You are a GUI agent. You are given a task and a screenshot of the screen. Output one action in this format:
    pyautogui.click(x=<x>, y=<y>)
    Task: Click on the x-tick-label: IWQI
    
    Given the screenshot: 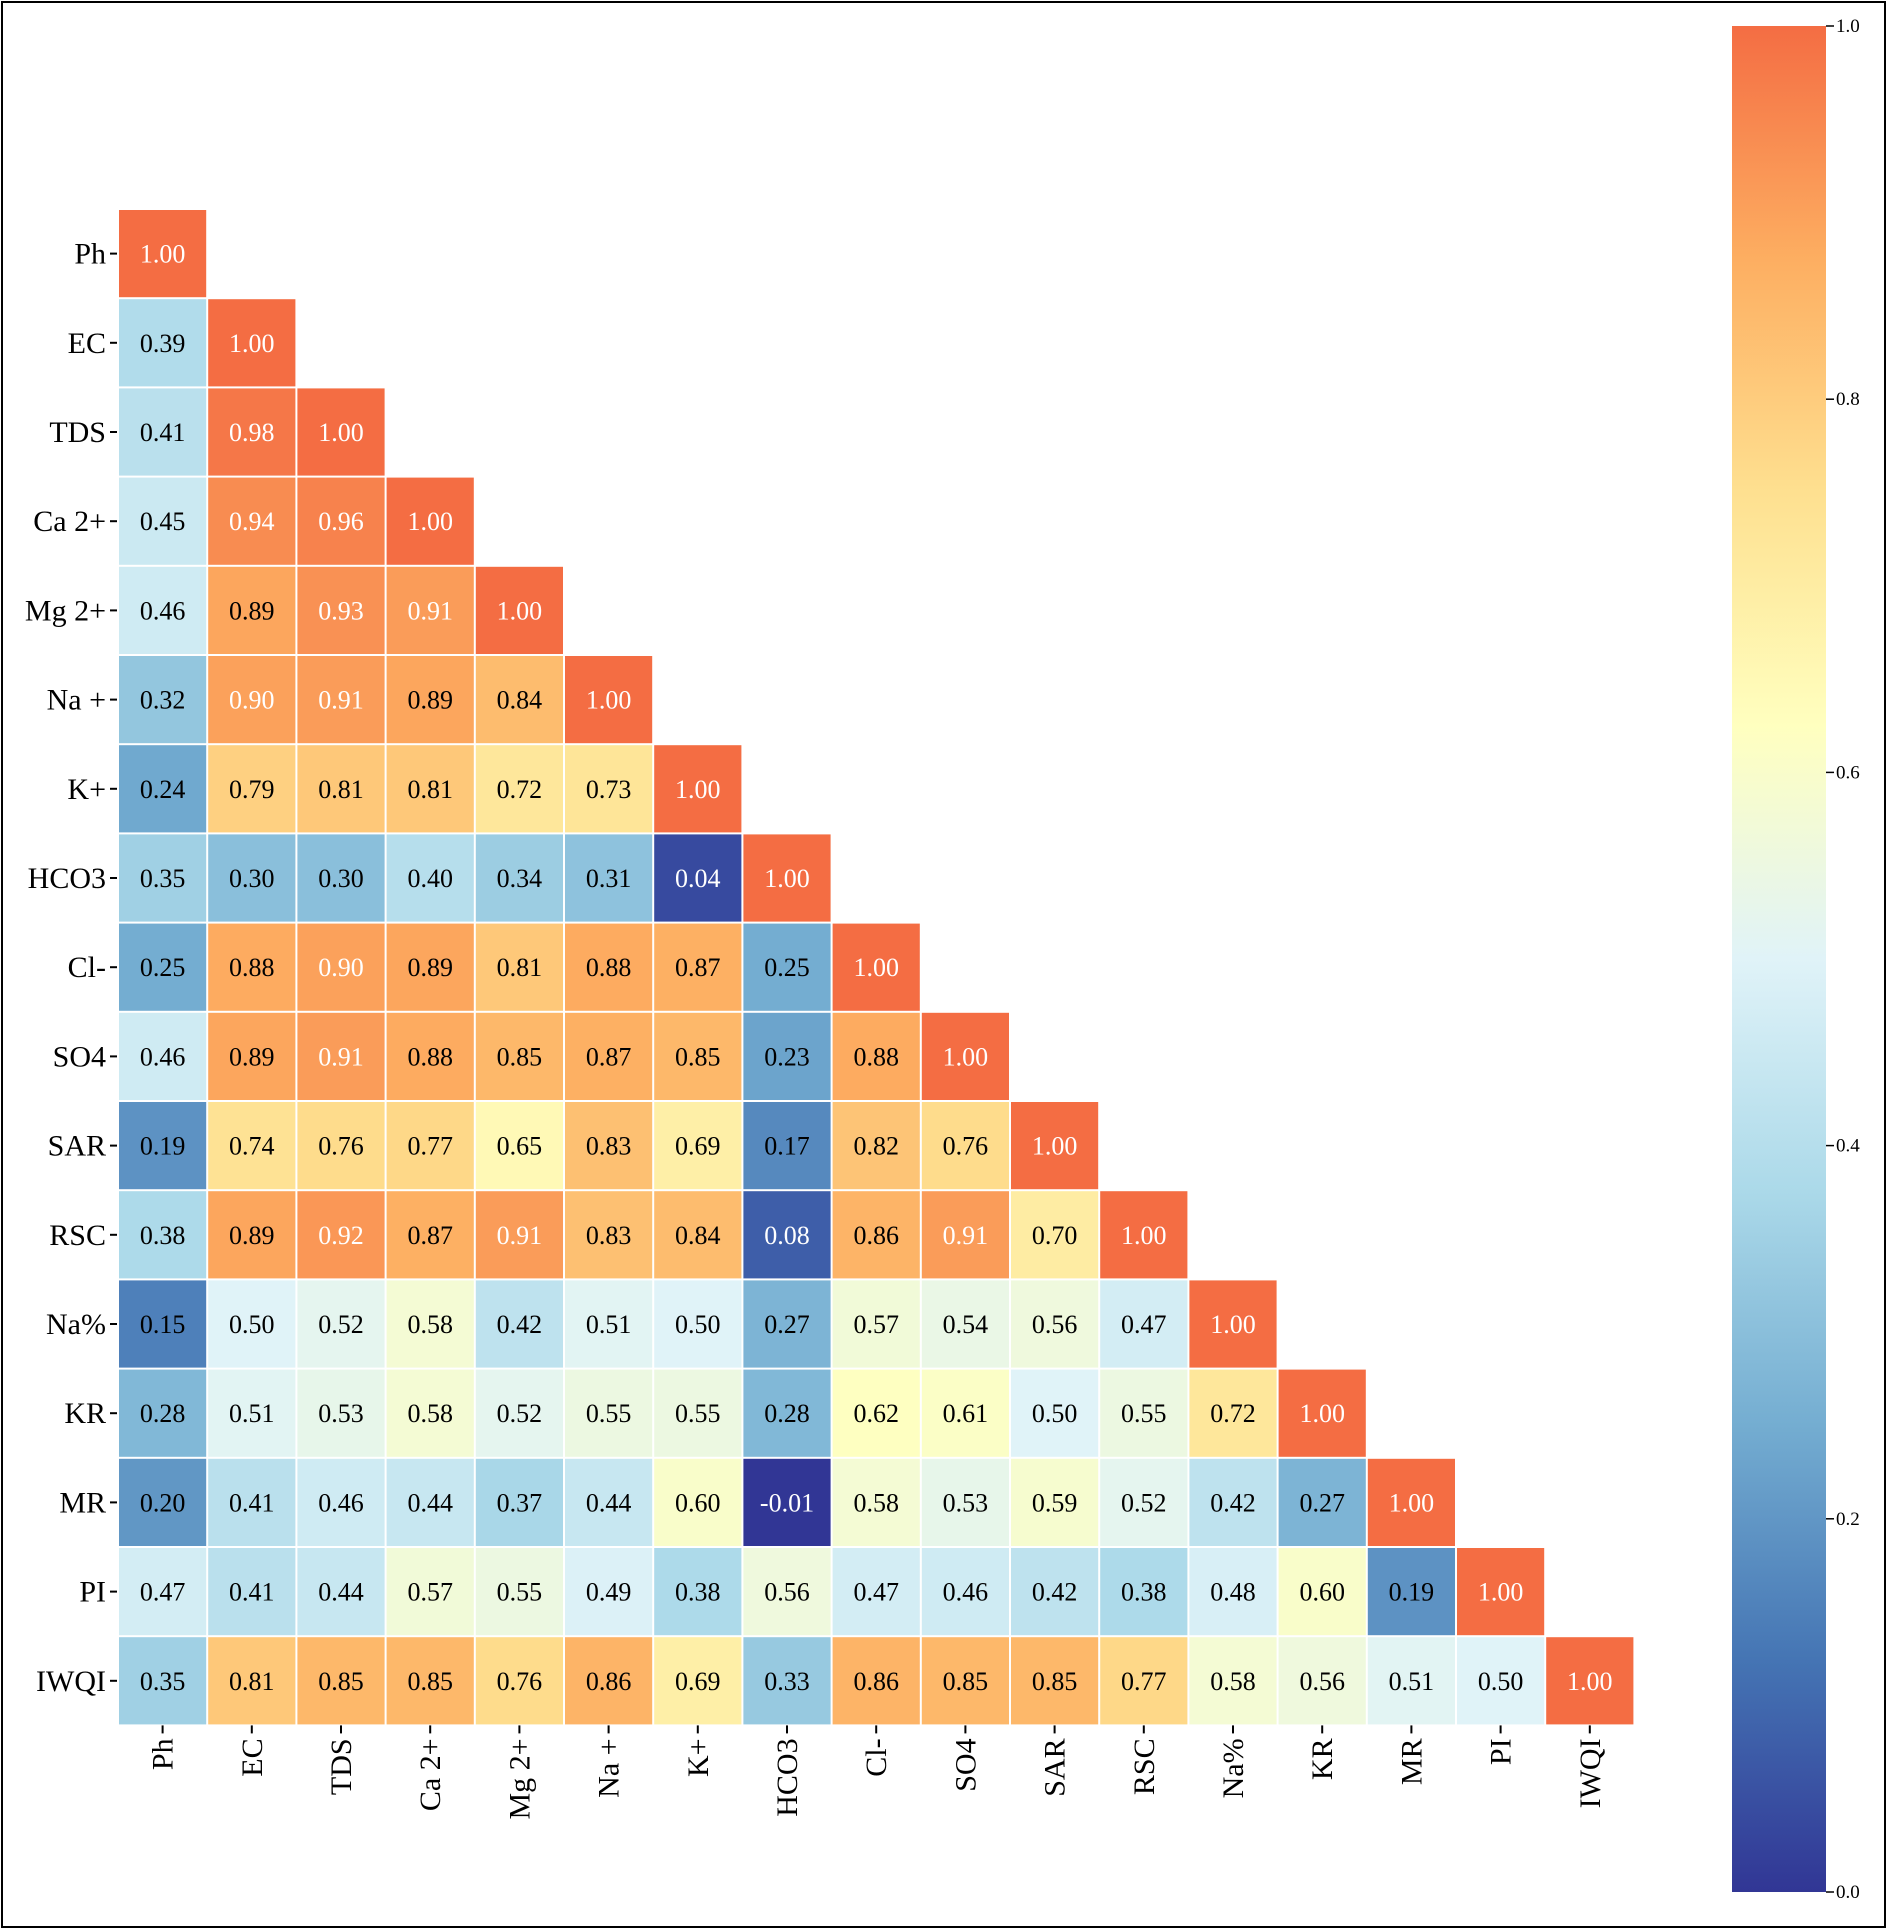 What is the action you would take?
    pyautogui.click(x=1590, y=1773)
    